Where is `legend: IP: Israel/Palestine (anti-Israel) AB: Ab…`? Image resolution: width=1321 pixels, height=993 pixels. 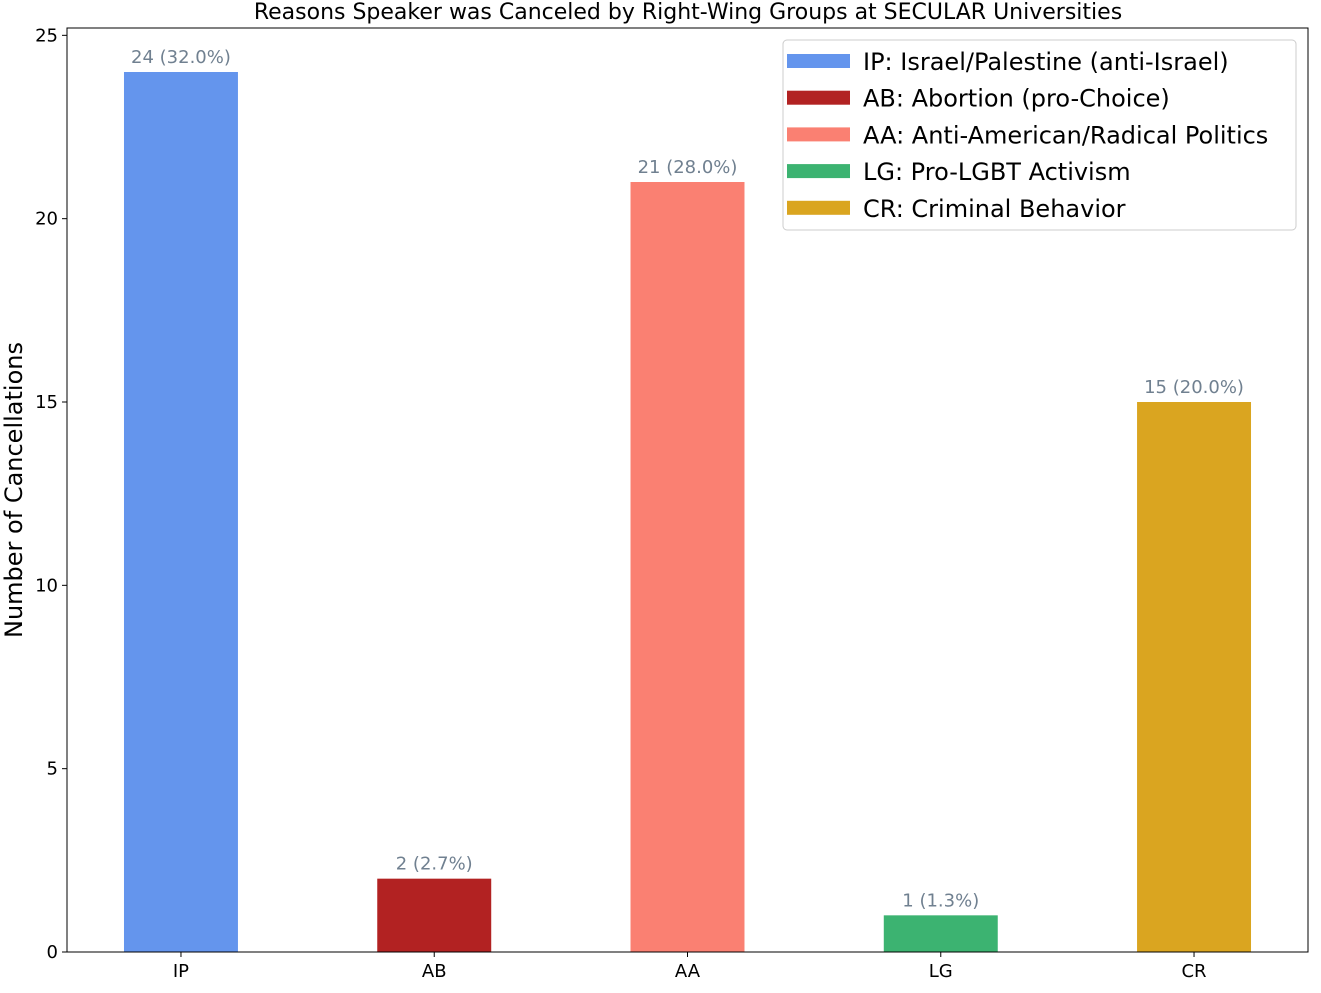 legend: IP: Israel/Palestine (anti-Israel) AB: Ab… is located at coordinates (1039, 135).